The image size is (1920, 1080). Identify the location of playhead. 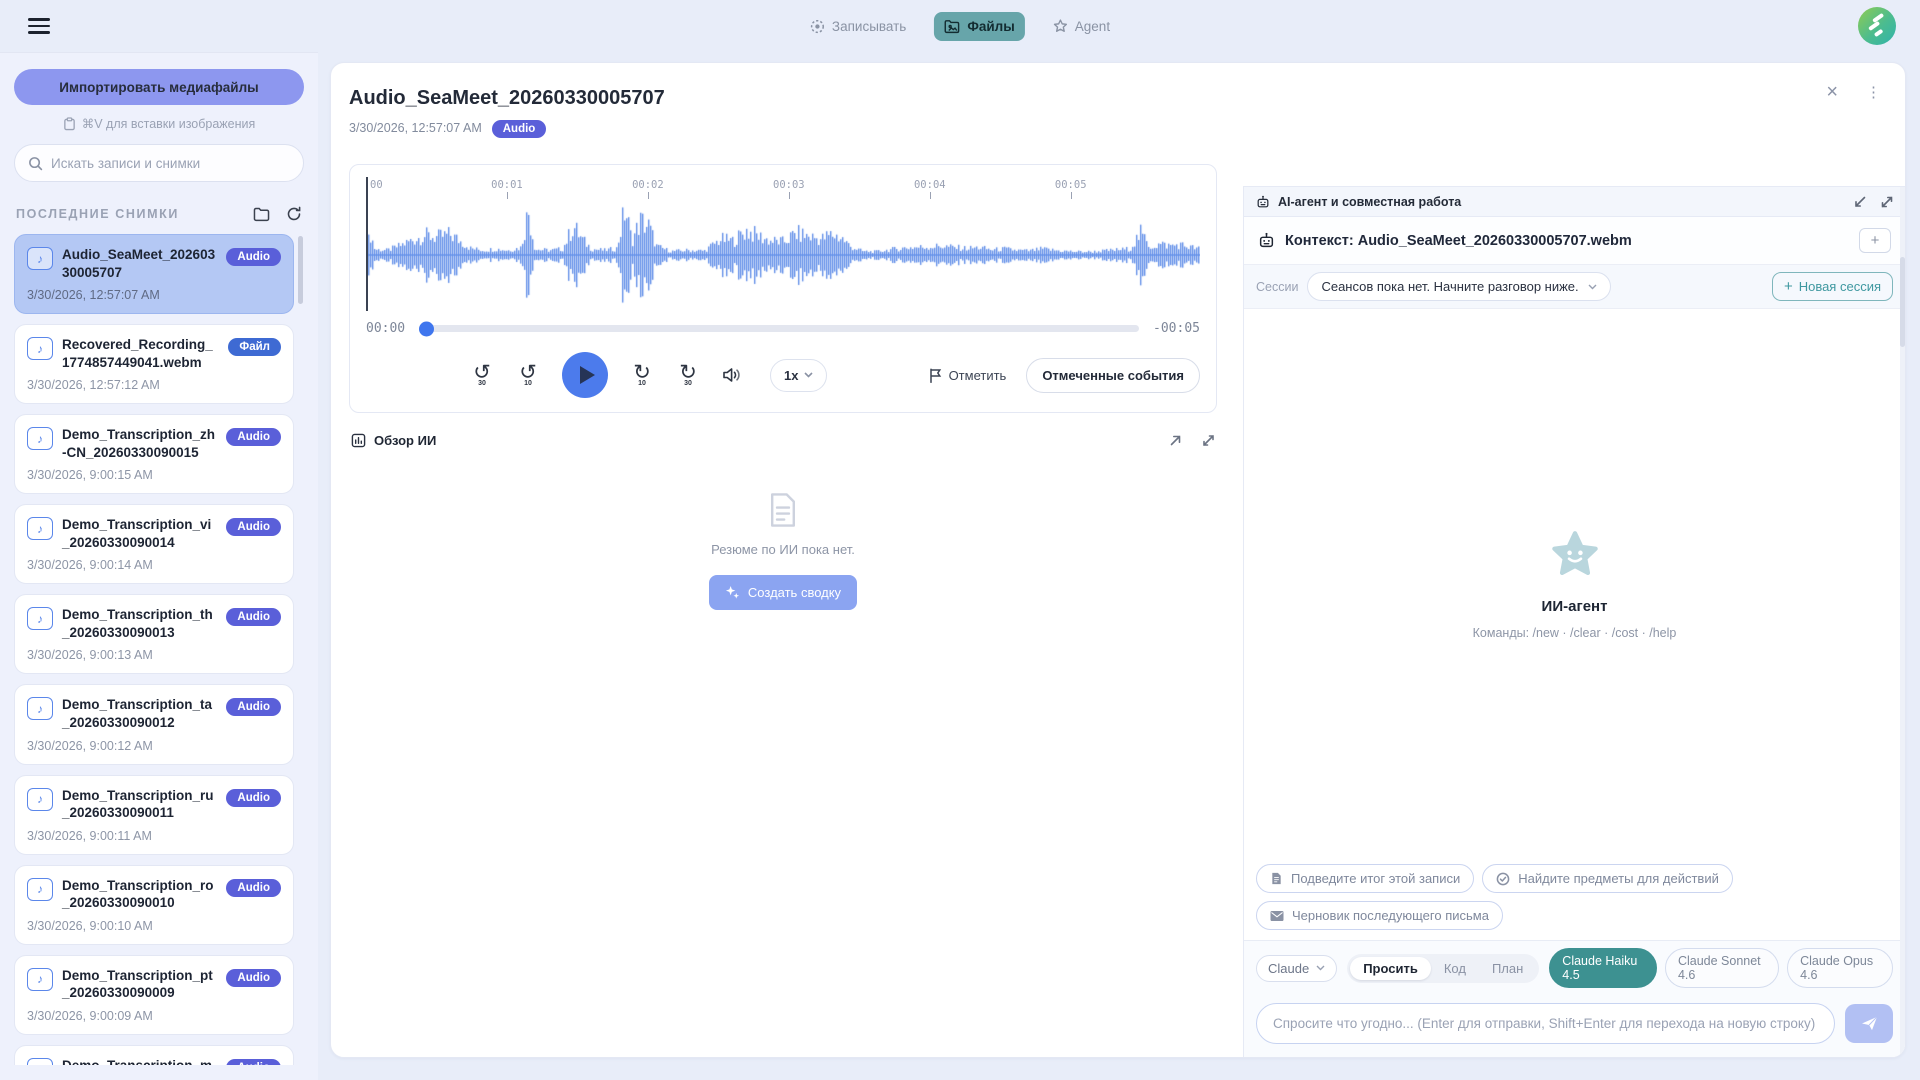
(367, 244).